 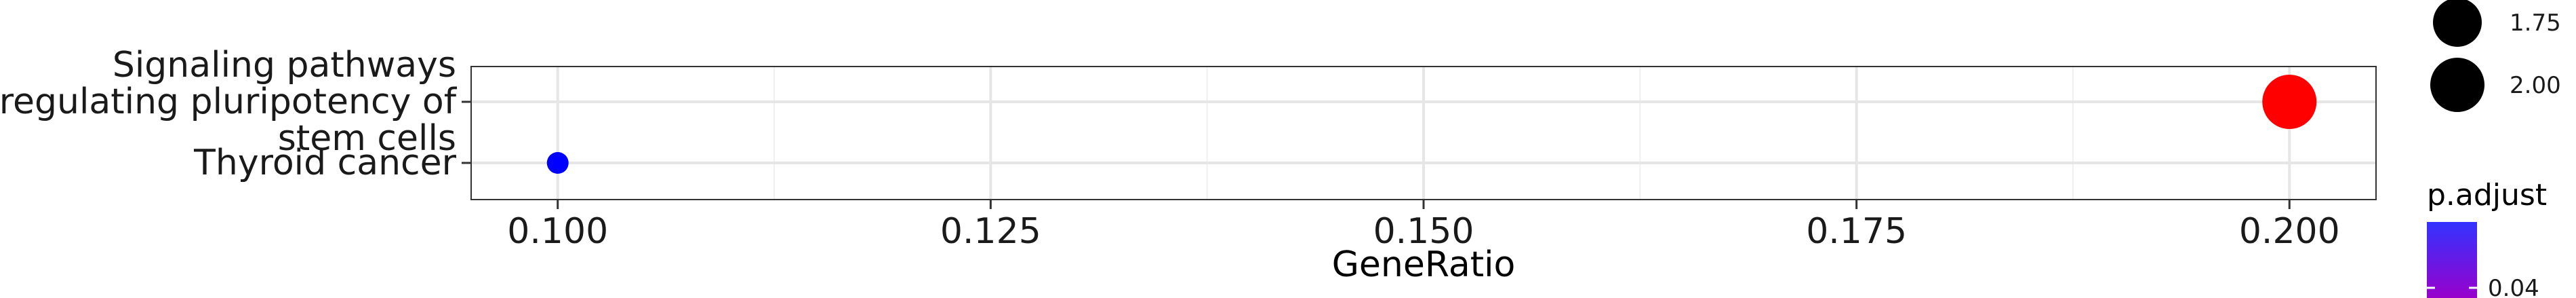 What do you see at coordinates (990, 231) in the screenshot?
I see `x-tick-label: 0.125` at bounding box center [990, 231].